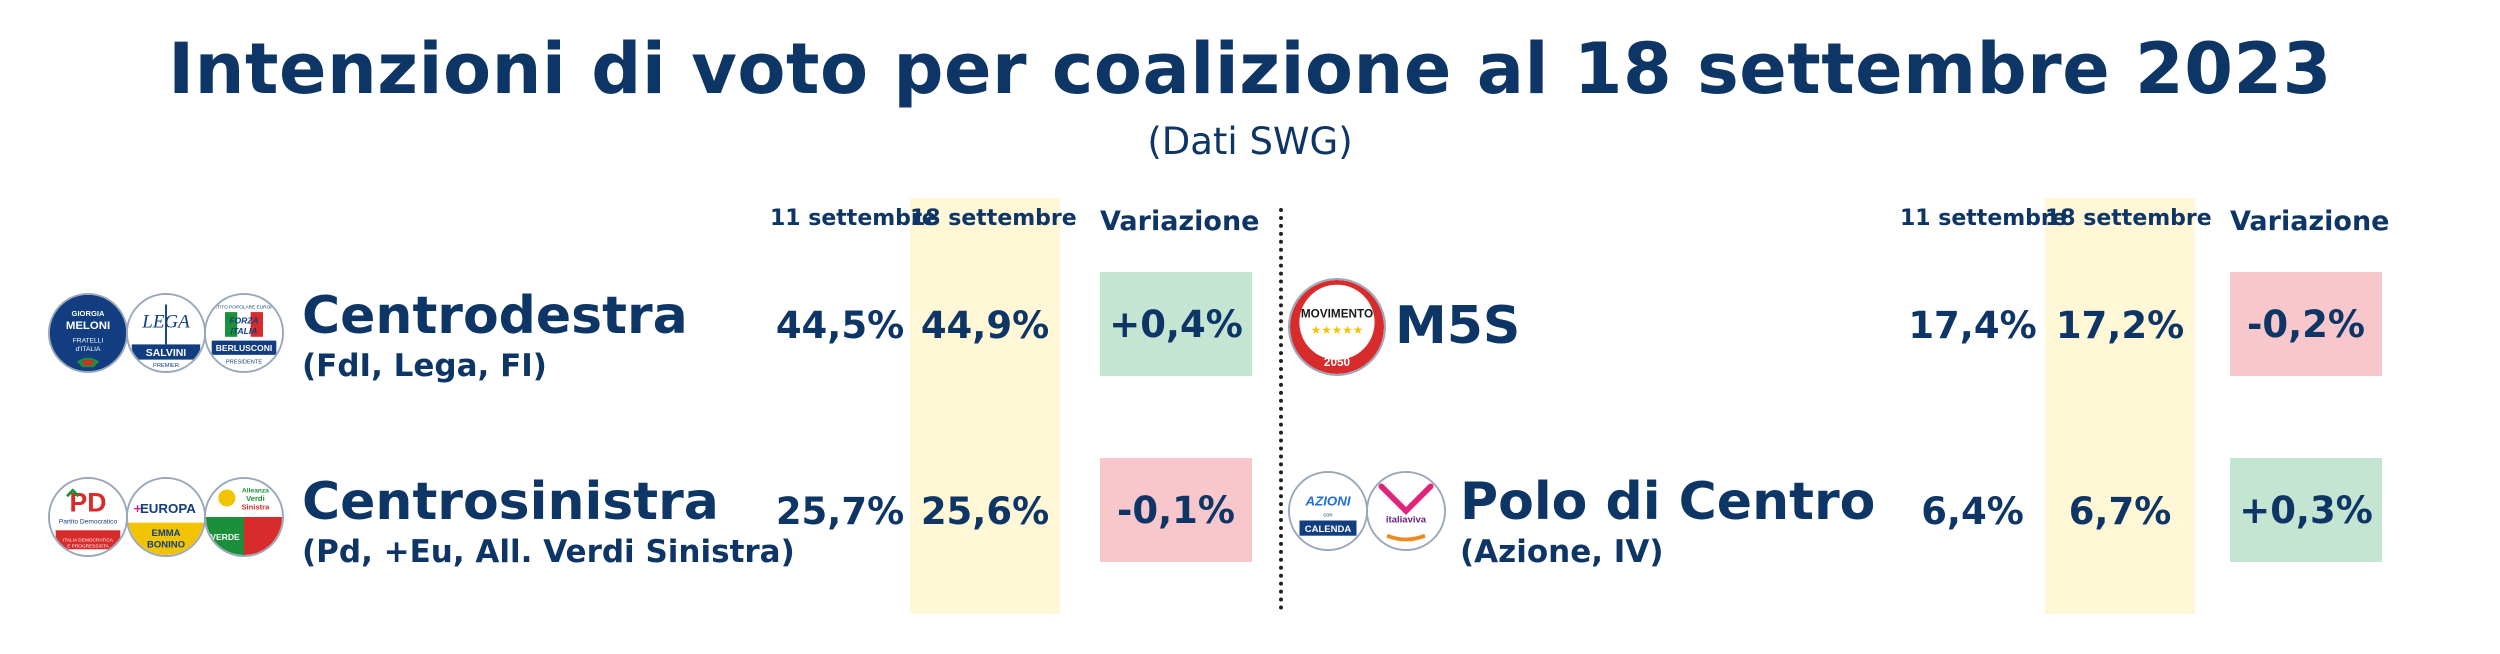  What do you see at coordinates (1176, 510) in the screenshot?
I see `centrosinistra-variation: -0,1%` at bounding box center [1176, 510].